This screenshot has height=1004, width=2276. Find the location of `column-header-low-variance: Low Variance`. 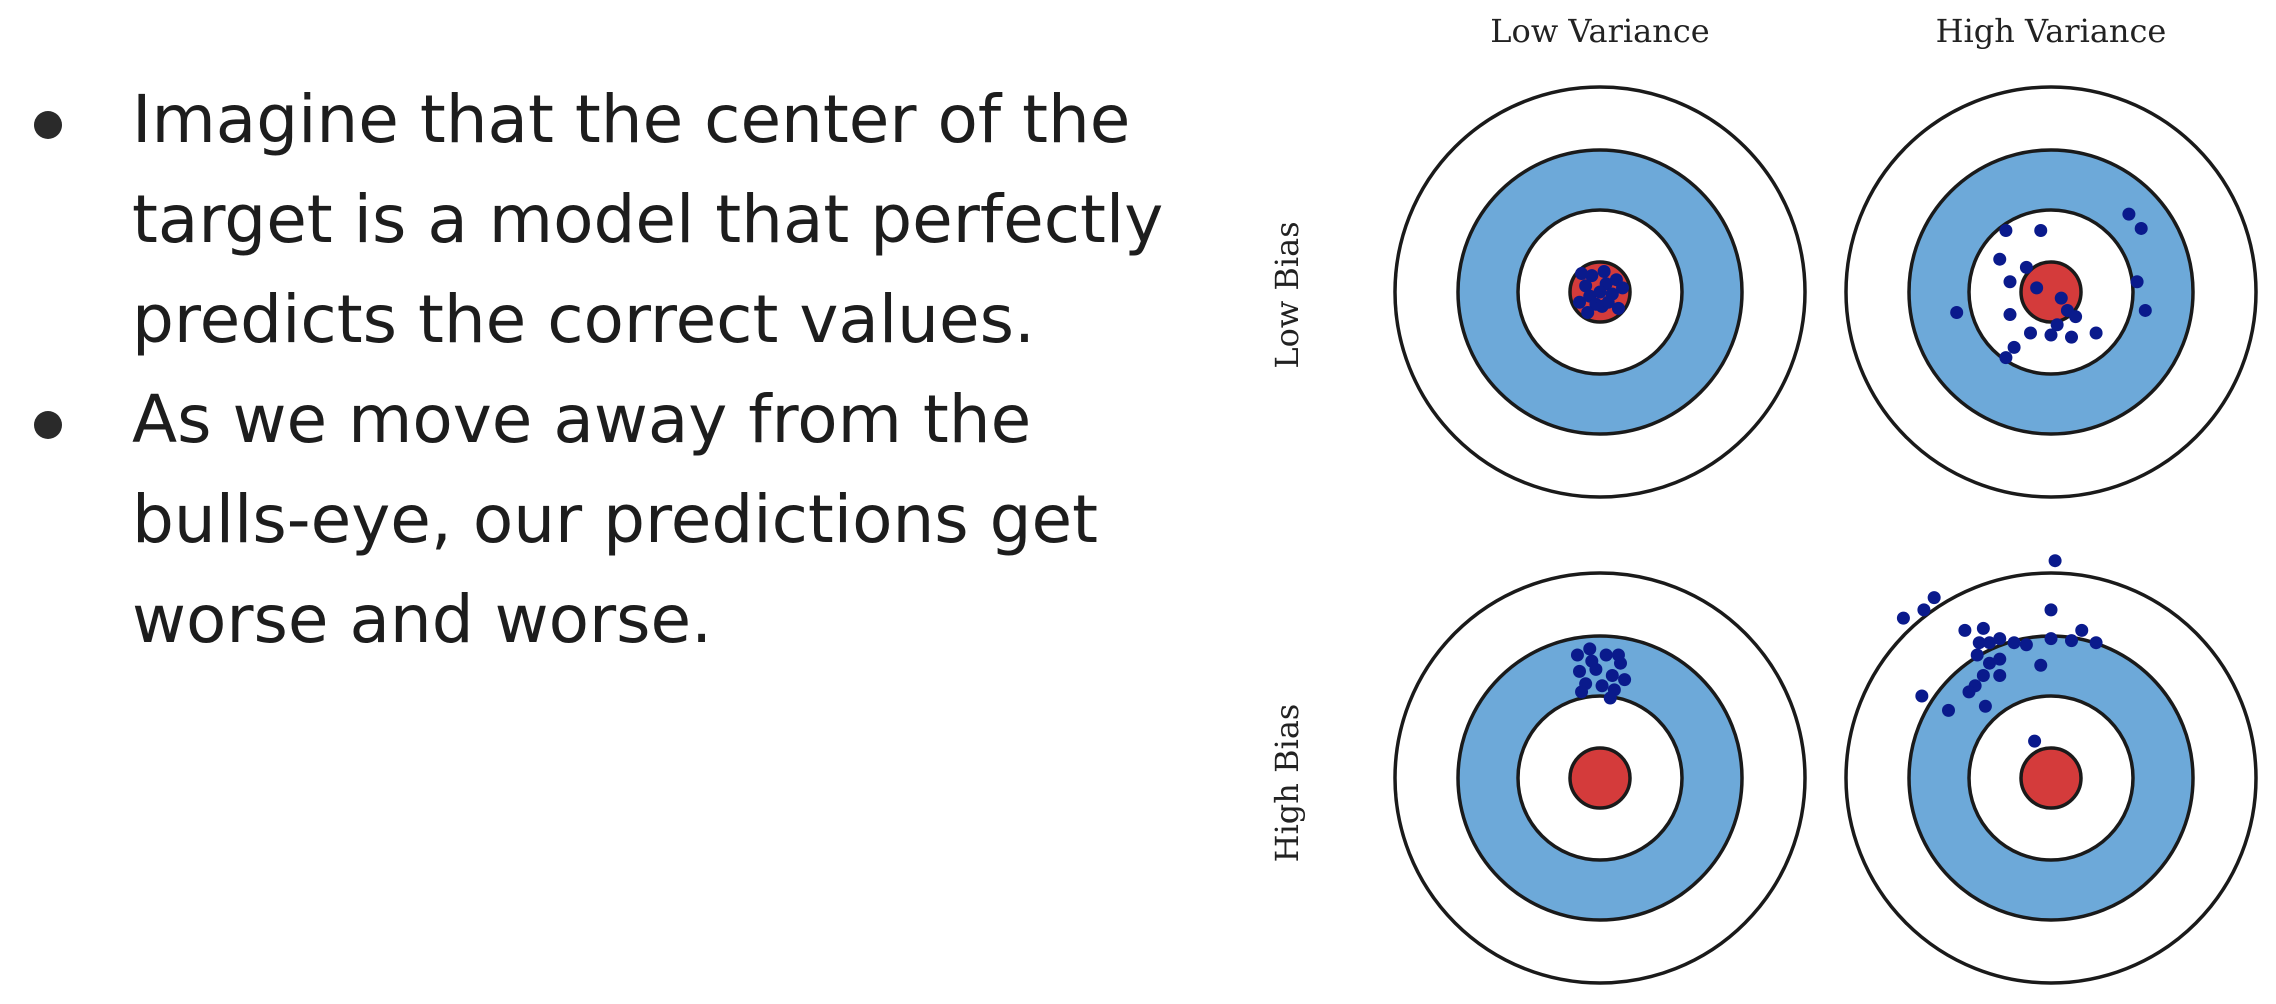

column-header-low-variance: Low Variance is located at coordinates (1599, 31).